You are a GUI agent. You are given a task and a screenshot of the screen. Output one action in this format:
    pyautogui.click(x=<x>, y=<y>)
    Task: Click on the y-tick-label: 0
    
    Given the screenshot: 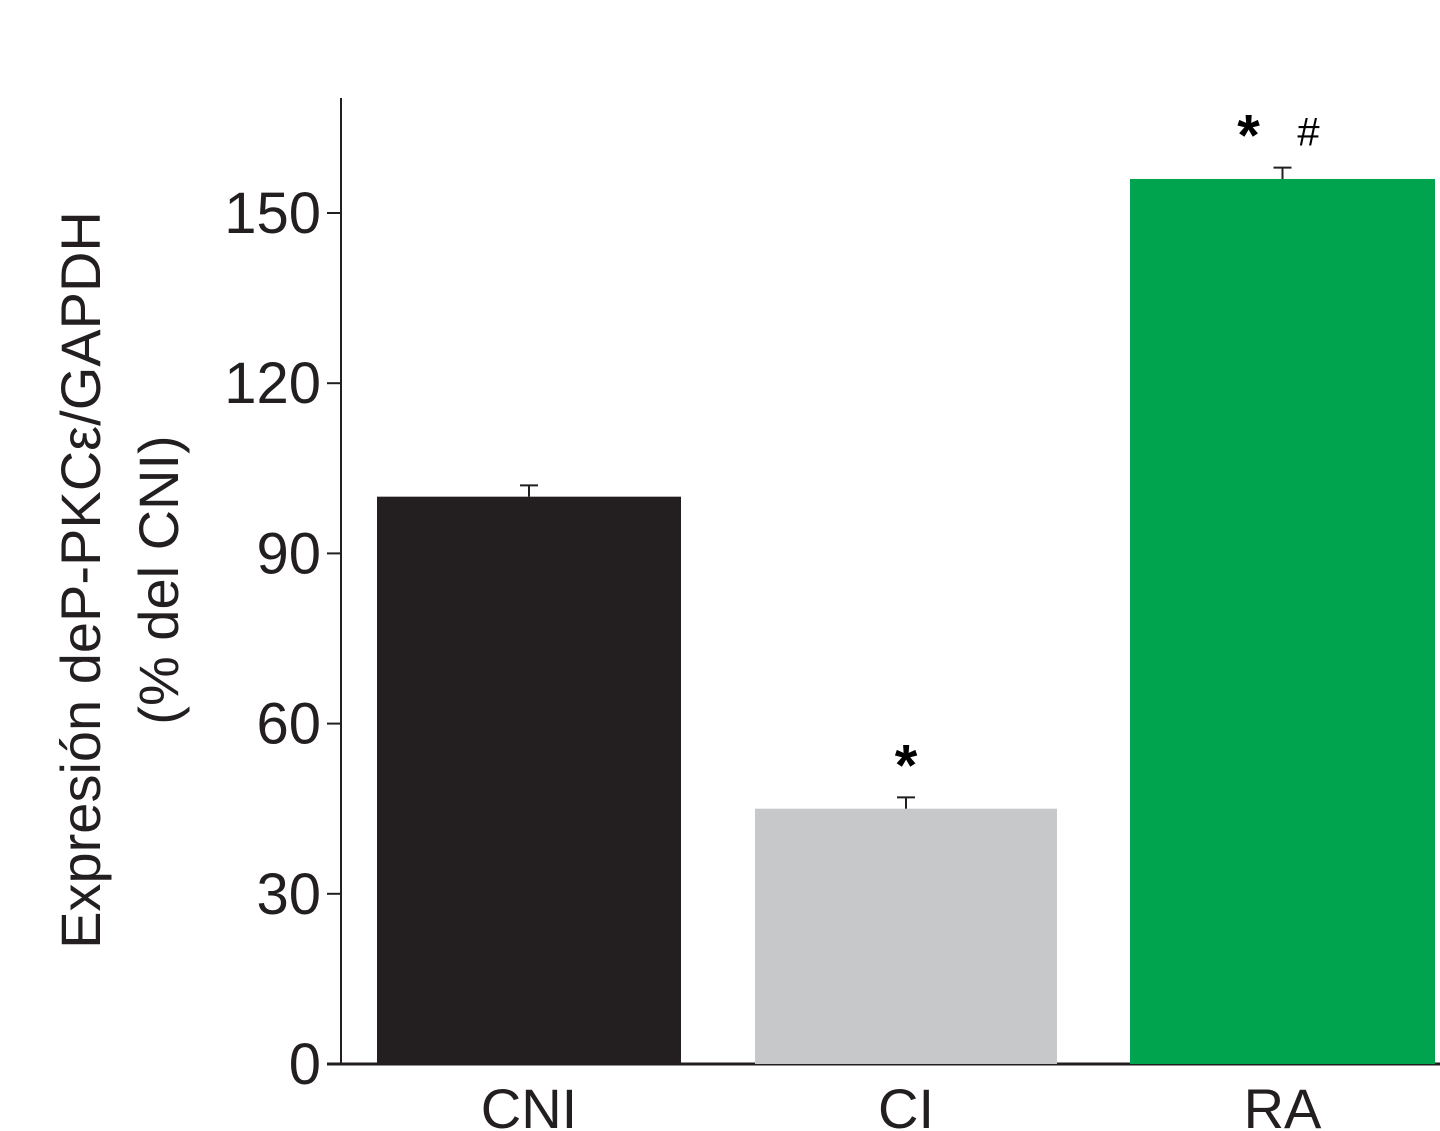 What is the action you would take?
    pyautogui.click(x=305, y=1064)
    